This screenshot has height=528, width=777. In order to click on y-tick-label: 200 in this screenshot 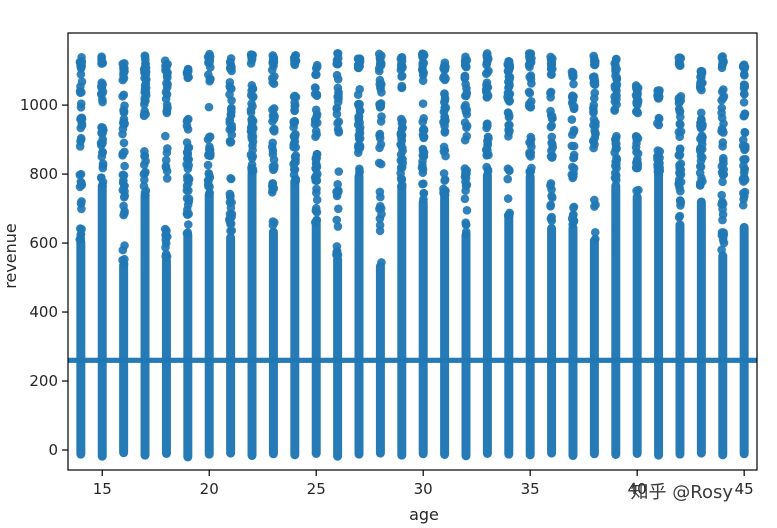, I will do `click(43, 381)`.